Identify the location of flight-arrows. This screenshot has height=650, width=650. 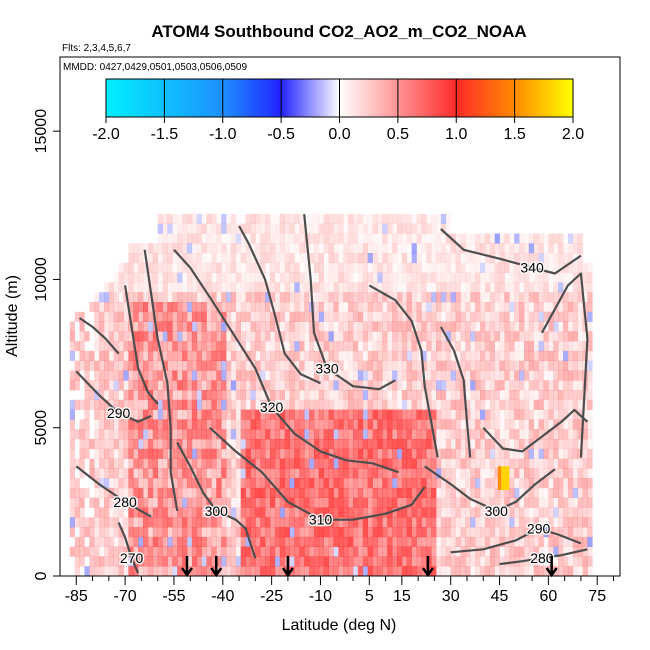
(369, 567).